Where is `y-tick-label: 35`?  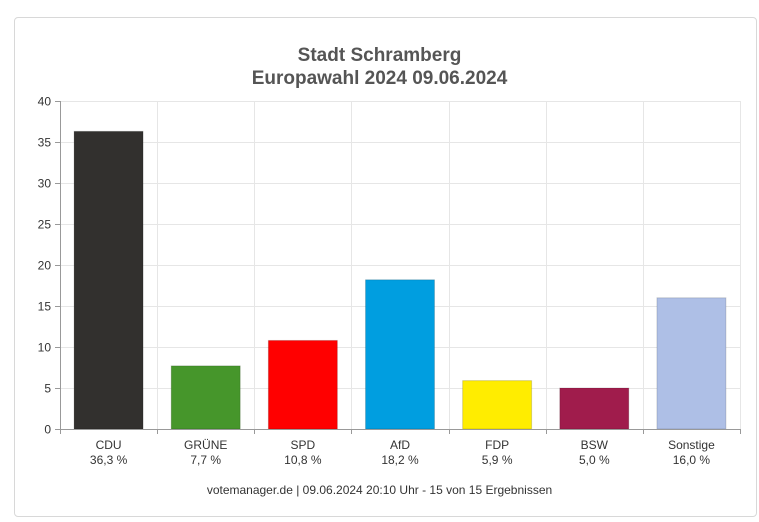
y-tick-label: 35 is located at coordinates (45, 143).